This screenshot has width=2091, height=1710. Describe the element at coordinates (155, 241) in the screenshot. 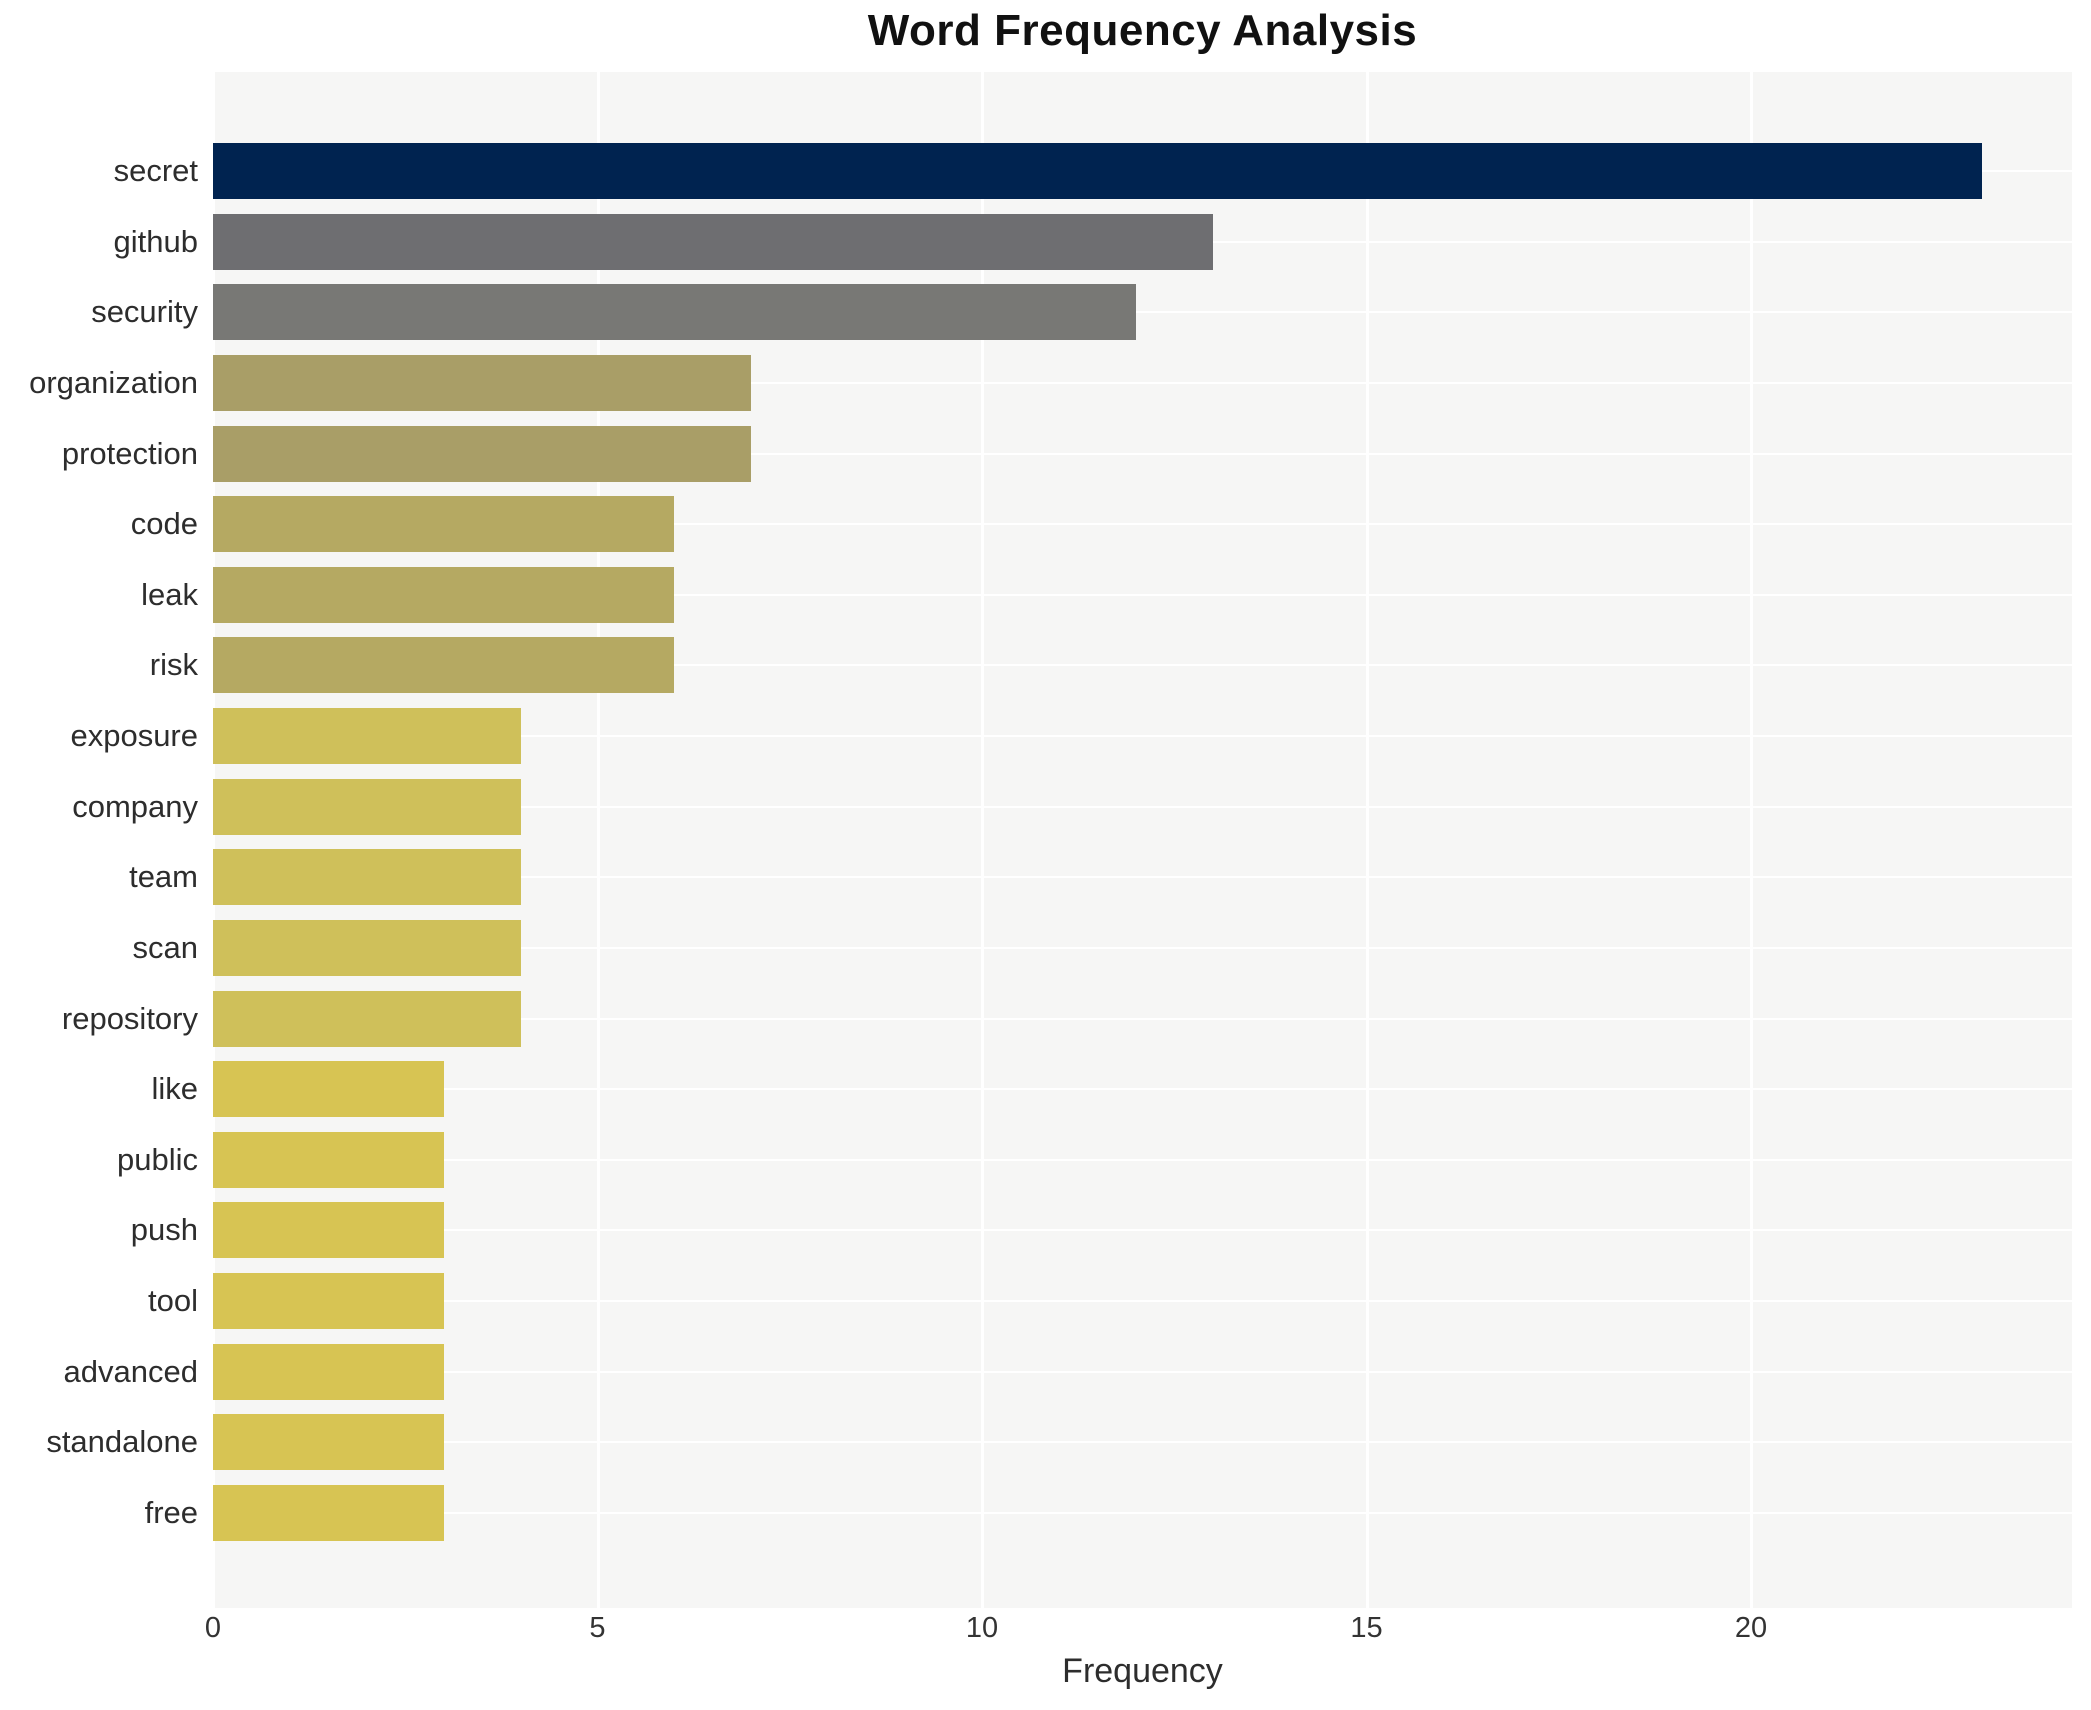

I see `y-tick-label: github` at that location.